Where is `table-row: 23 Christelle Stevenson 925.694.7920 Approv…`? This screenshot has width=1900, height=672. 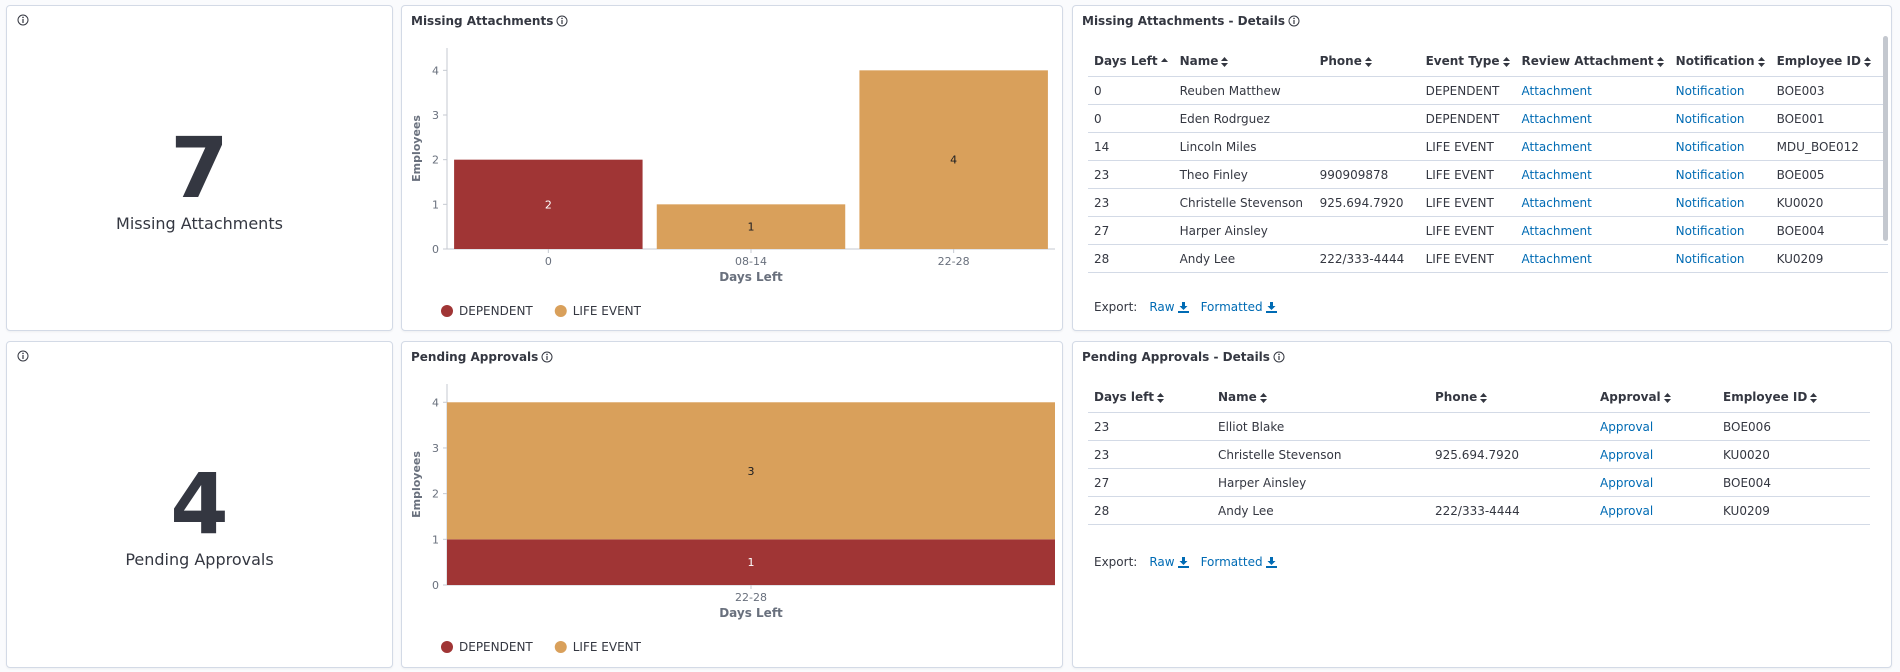
table-row: 23 Christelle Stevenson 925.694.7920 Approv… is located at coordinates (1479, 454).